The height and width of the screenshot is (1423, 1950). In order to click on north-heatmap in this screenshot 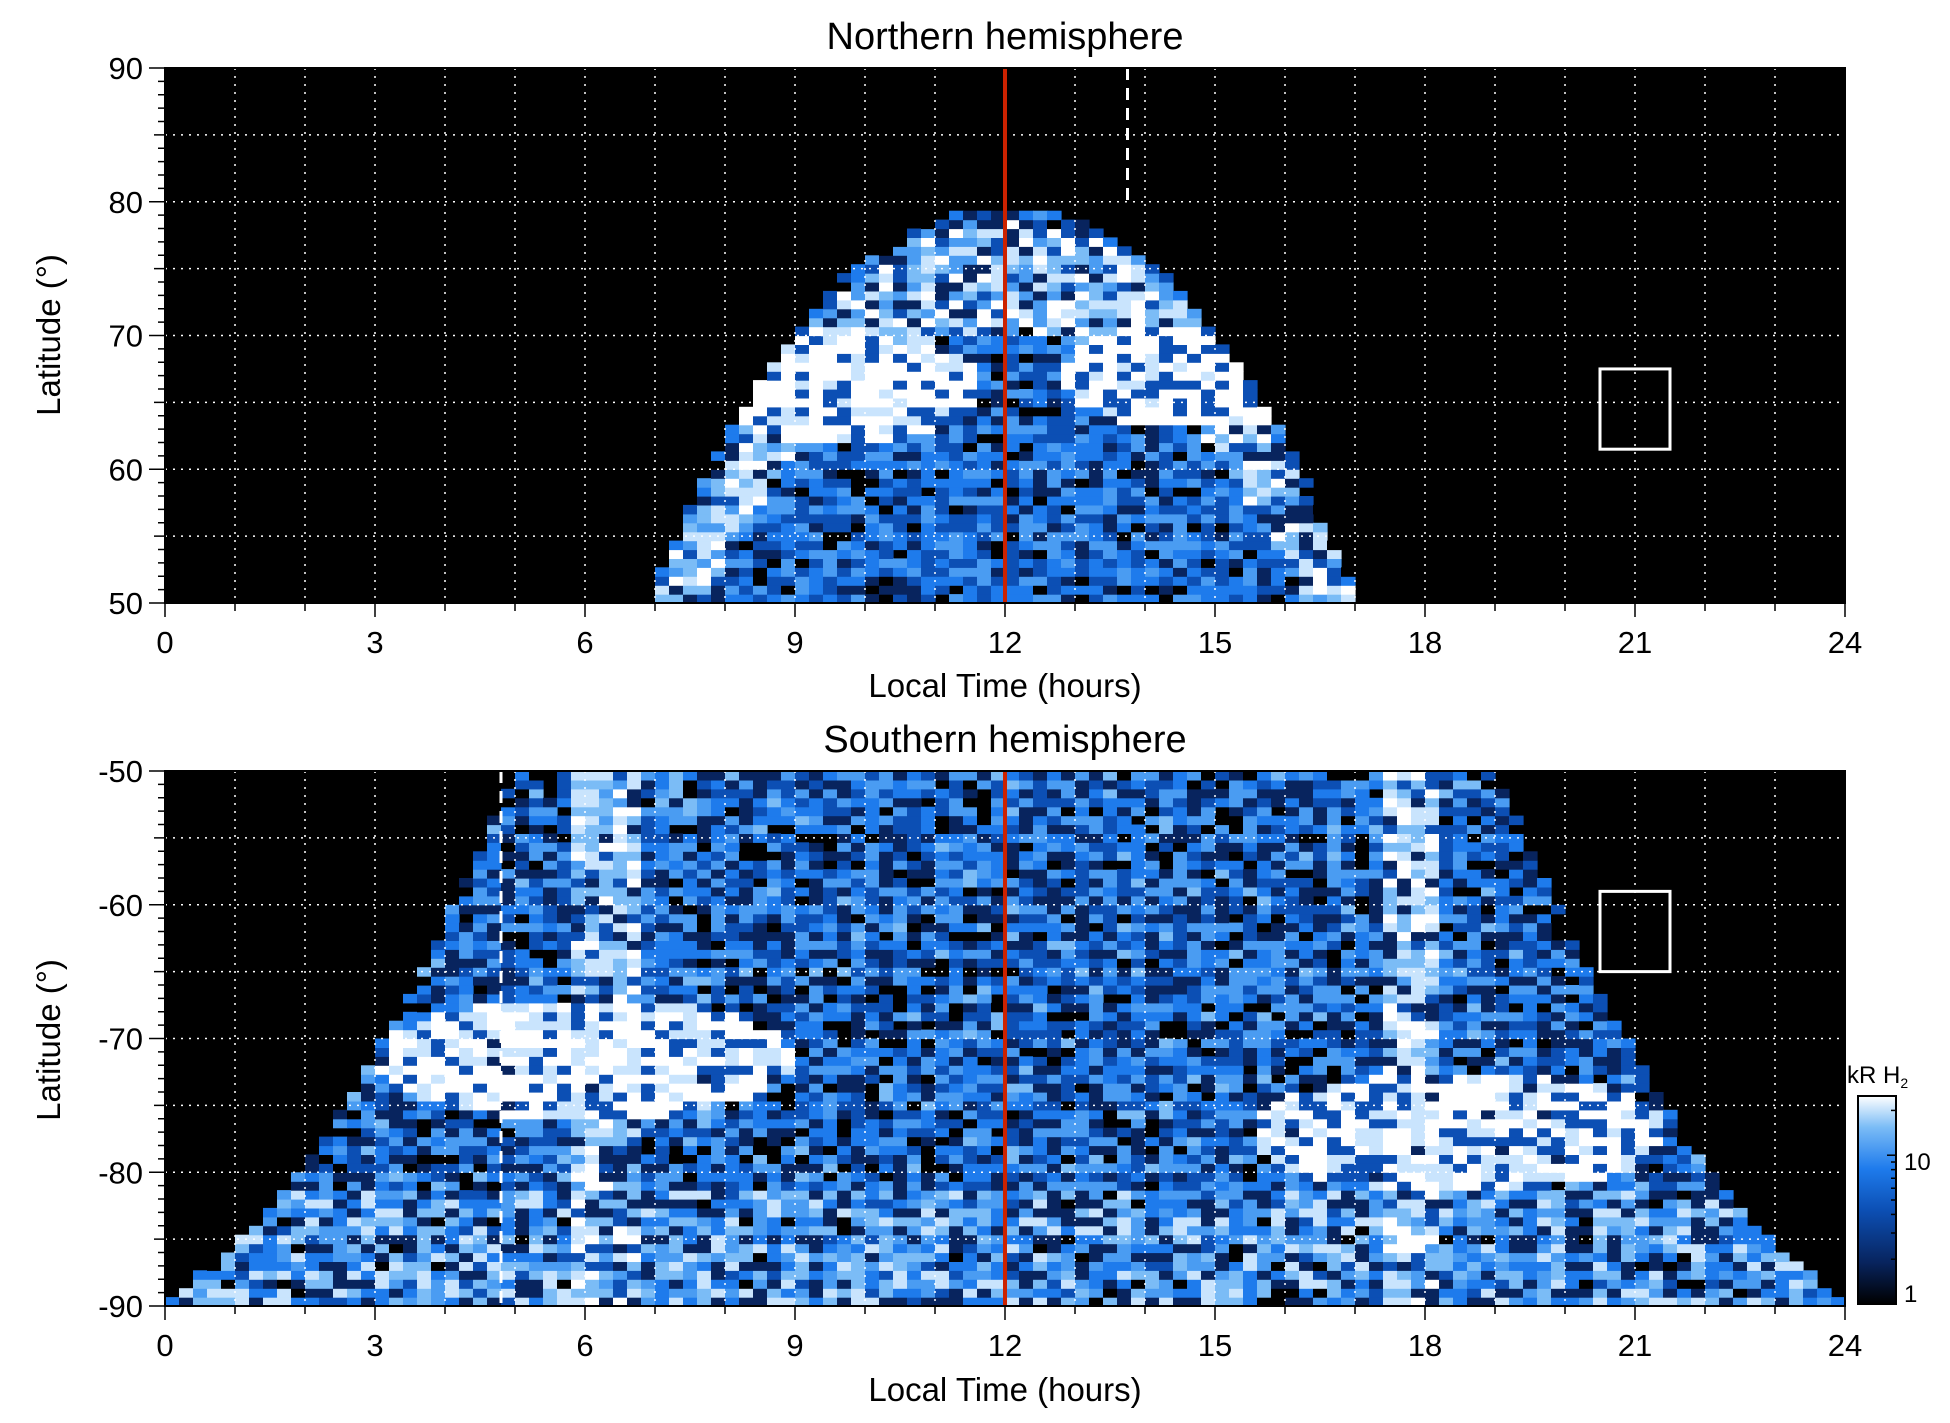, I will do `click(1005, 406)`.